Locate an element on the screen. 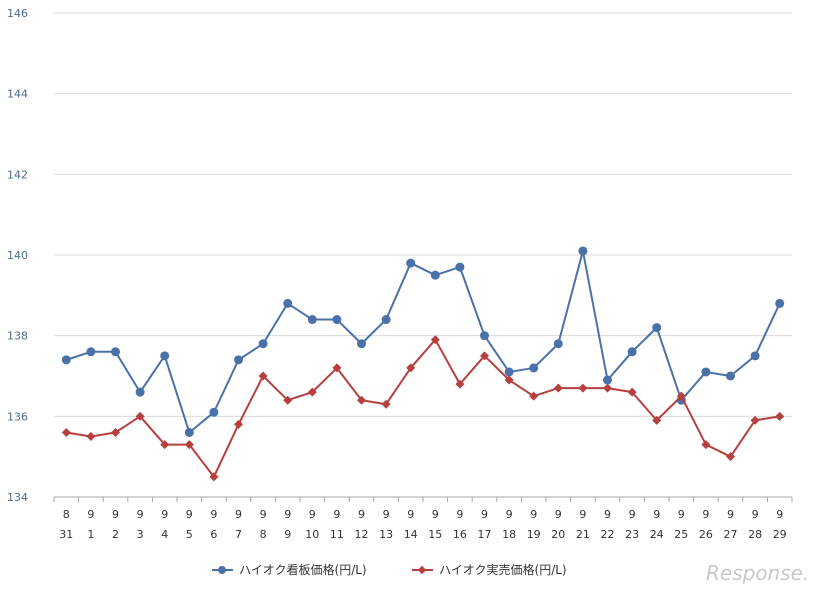 The height and width of the screenshot is (595, 831). y-axis-ticks: 134 136 138 140 142 144 146 is located at coordinates (17, 255).